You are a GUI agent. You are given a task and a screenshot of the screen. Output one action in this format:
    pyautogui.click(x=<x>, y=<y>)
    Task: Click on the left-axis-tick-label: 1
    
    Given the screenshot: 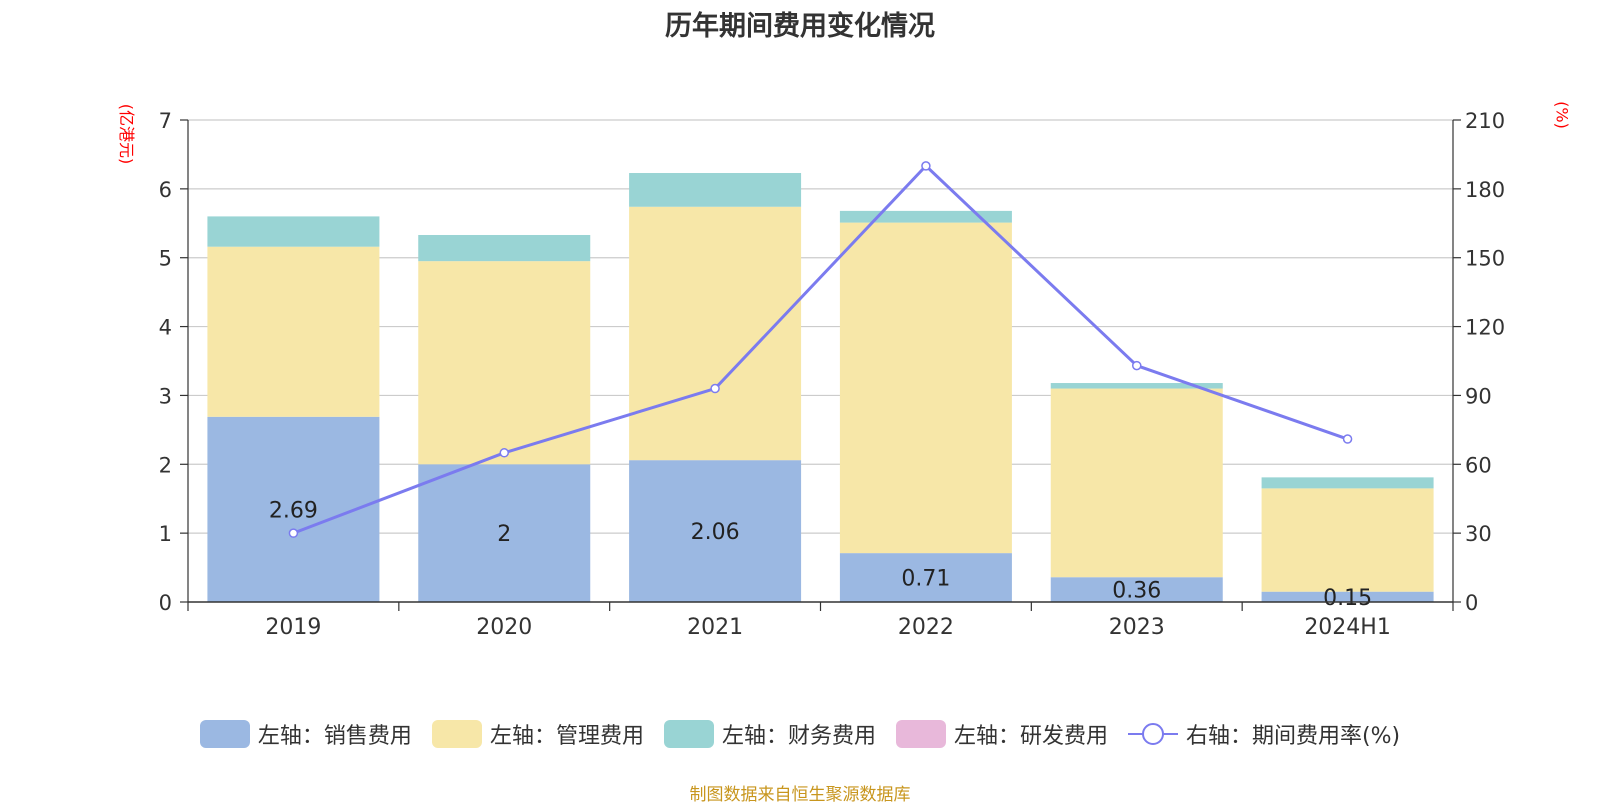 What is the action you would take?
    pyautogui.click(x=165, y=534)
    